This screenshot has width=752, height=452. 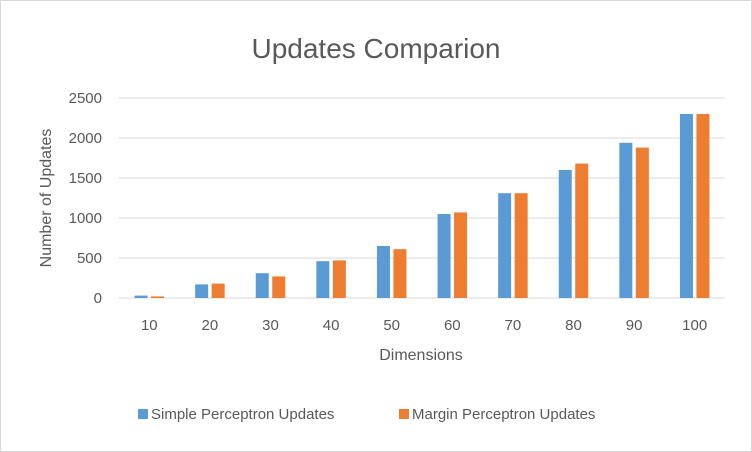 I want to click on y-tick-labels: 0 500 1000 1500 2000 2500, so click(x=85, y=198).